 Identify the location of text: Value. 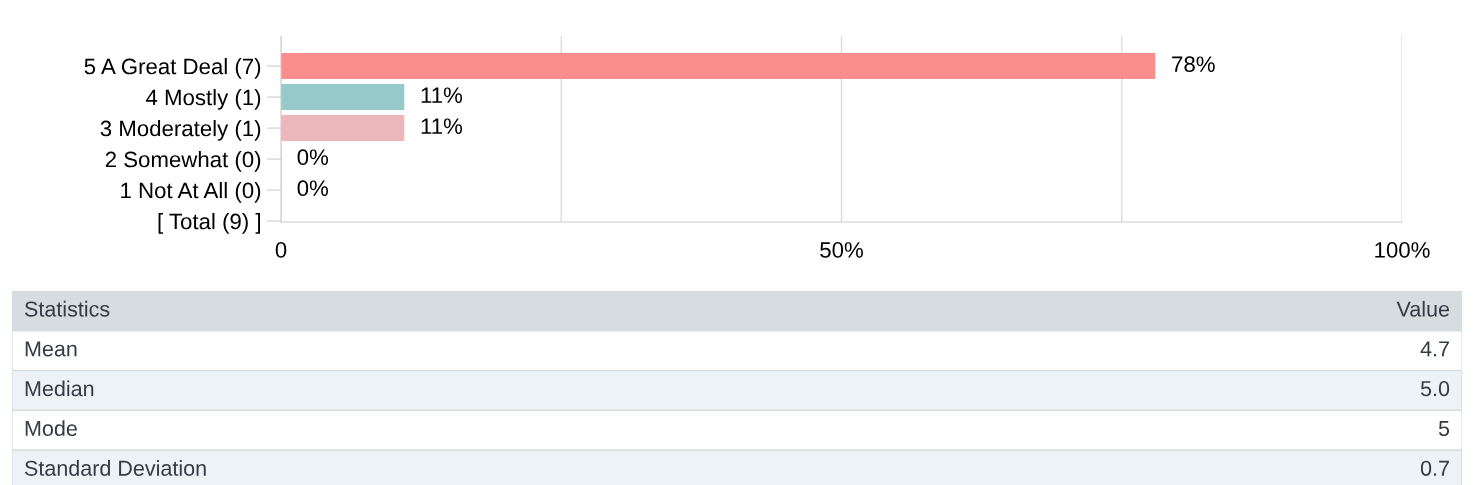
(1423, 308).